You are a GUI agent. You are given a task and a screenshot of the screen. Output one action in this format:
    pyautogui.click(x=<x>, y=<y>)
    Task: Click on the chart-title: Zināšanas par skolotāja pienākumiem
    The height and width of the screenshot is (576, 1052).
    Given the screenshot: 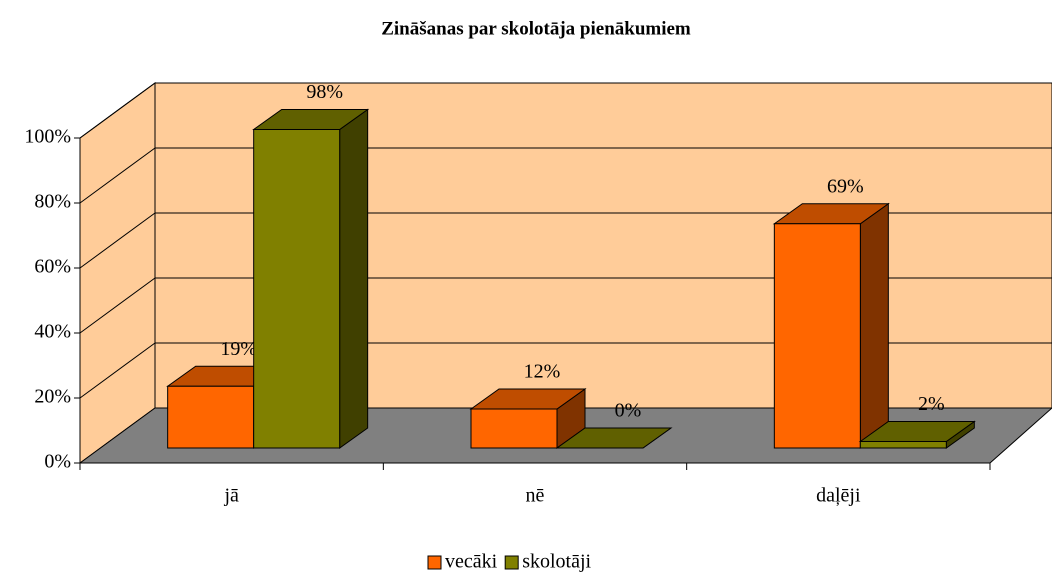 What is the action you would take?
    pyautogui.click(x=536, y=28)
    